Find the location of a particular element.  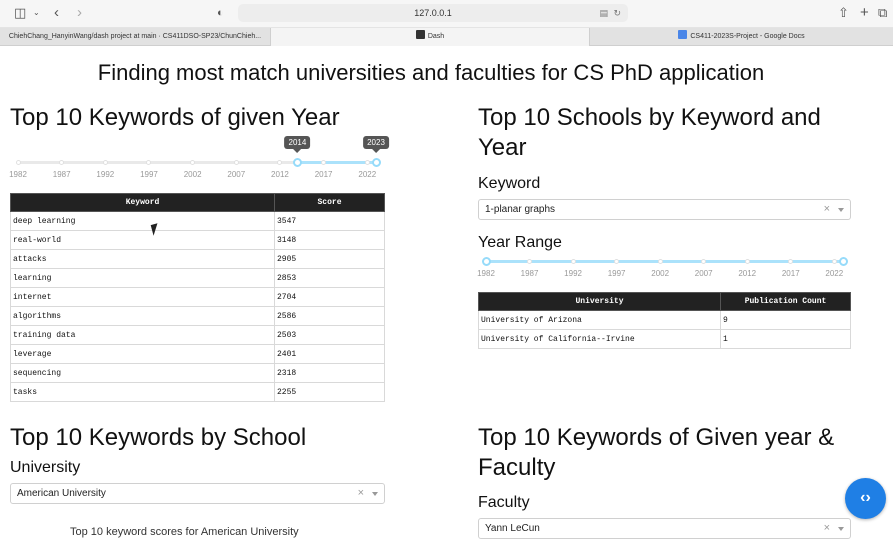

keywords-by-year-heading: Top 10 Keywords of given Year is located at coordinates (175, 117).